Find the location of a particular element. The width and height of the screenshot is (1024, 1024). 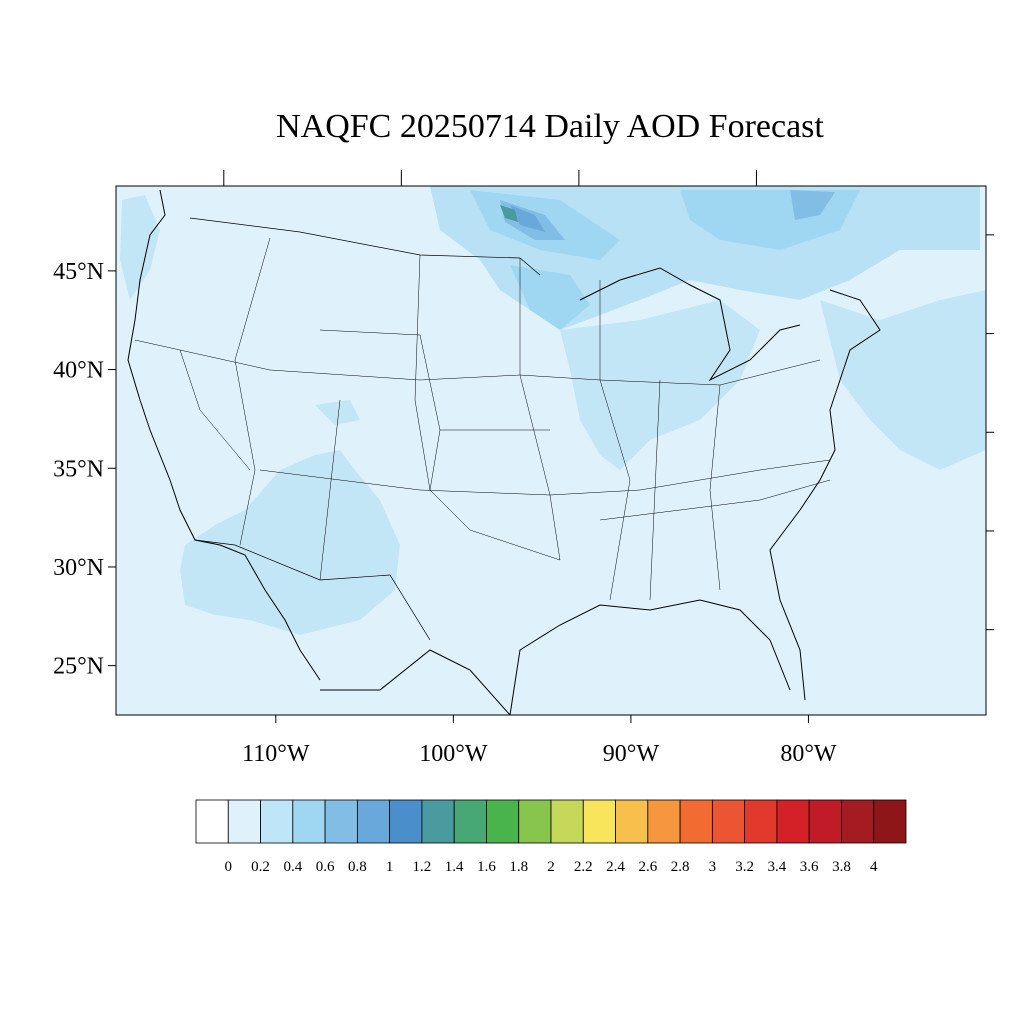

lon-label: 110°W is located at coordinates (276, 754).